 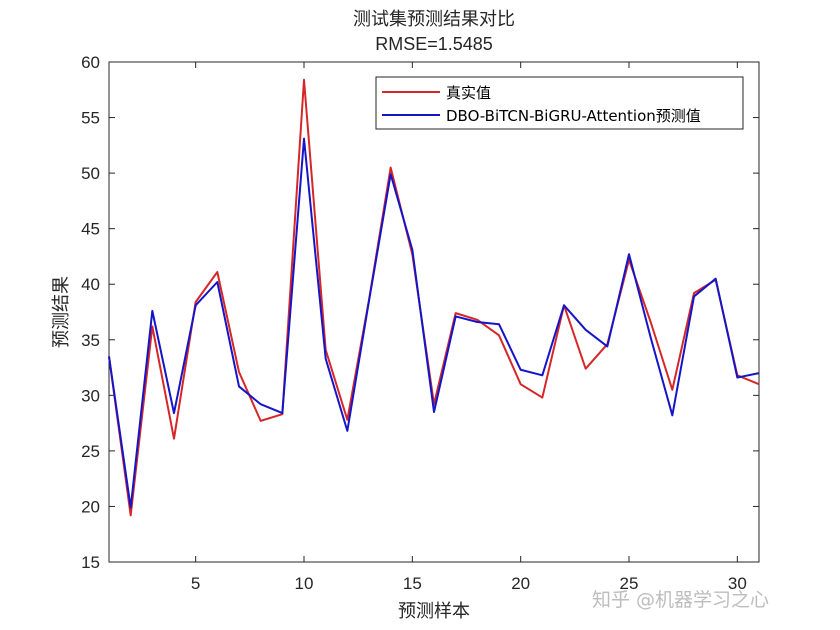 I want to click on y-tick-label: 40, so click(x=90, y=284).